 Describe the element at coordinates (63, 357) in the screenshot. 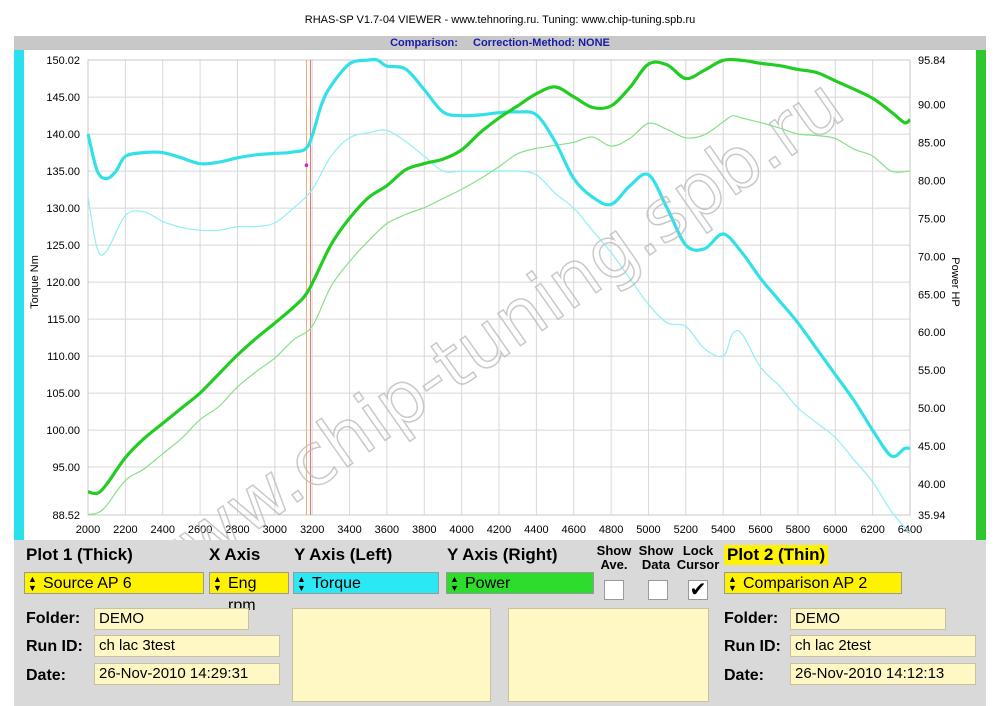

I see `y-left-tick-label: 110.00` at that location.